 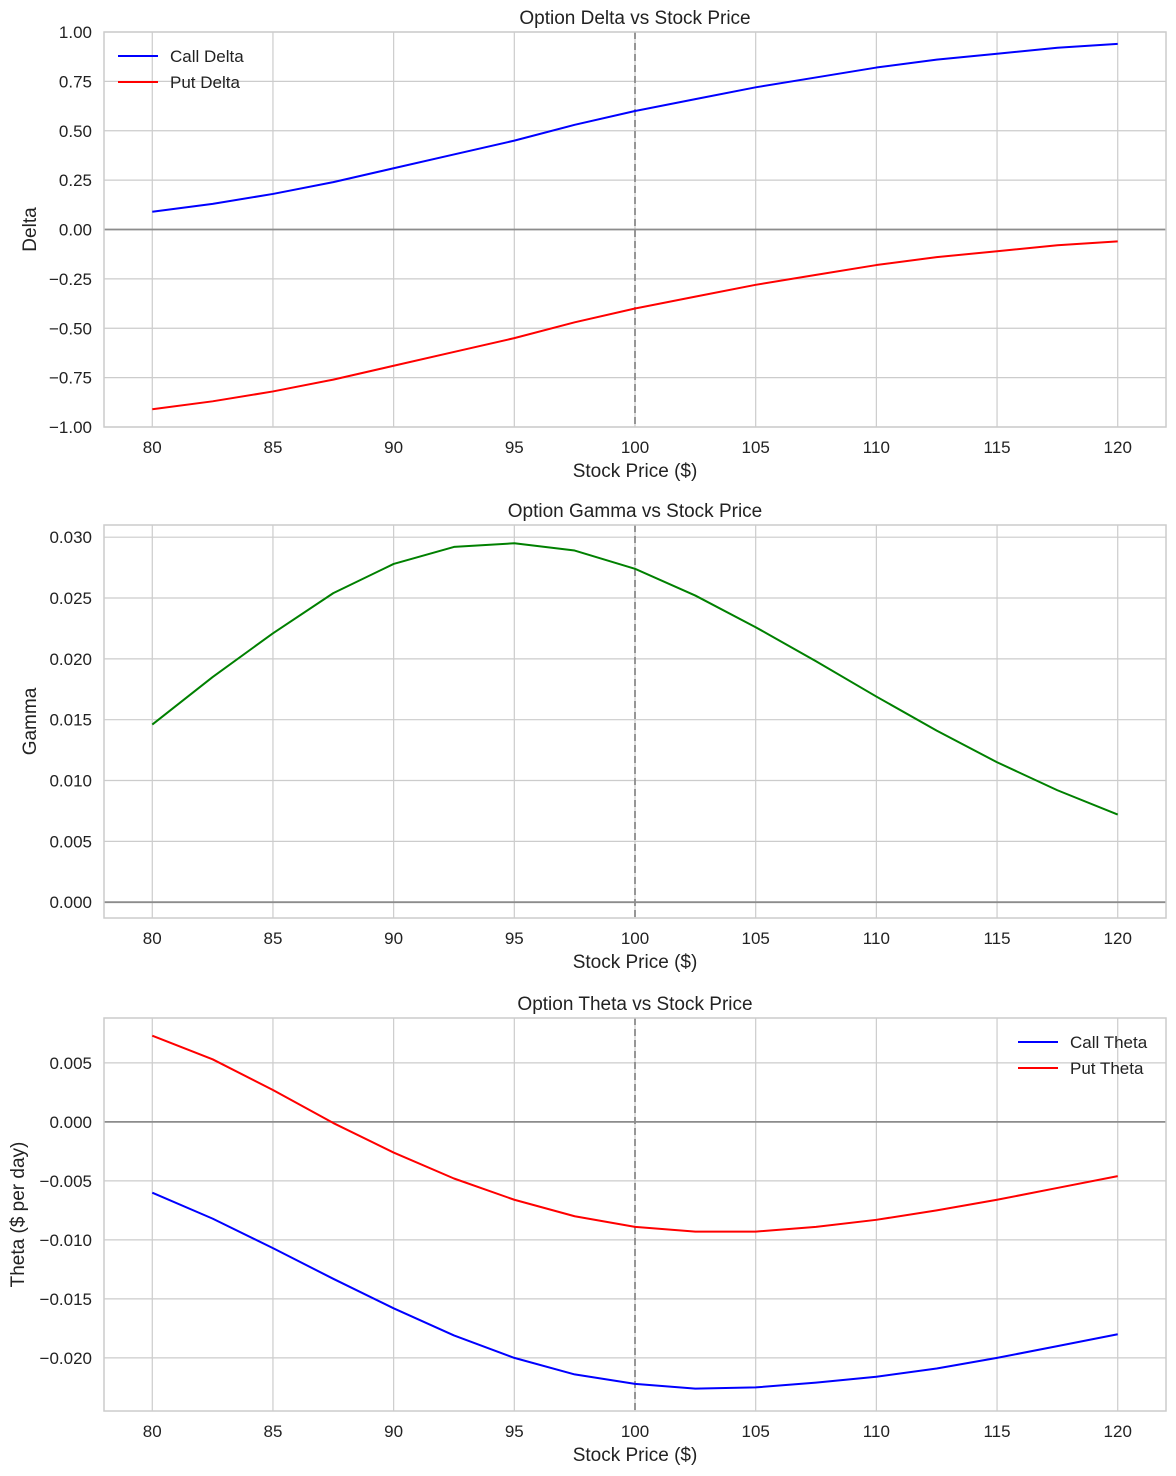 What do you see at coordinates (66, 1299) in the screenshot?
I see `y-tick-label: −0.015` at bounding box center [66, 1299].